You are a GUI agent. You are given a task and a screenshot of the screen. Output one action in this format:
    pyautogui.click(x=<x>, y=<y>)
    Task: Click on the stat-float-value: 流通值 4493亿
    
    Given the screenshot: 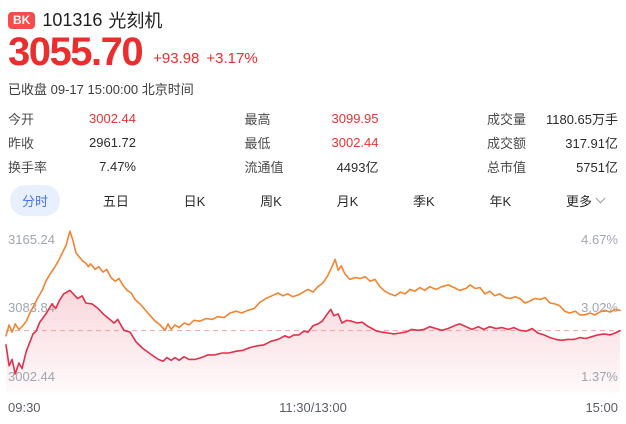 What is the action you would take?
    pyautogui.click(x=312, y=166)
    